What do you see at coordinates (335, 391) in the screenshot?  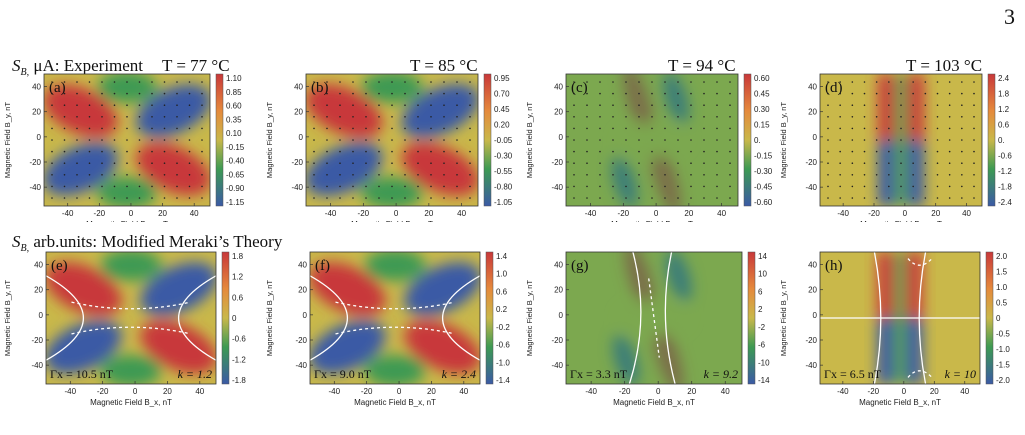 I see `x-tick-label: -40` at bounding box center [335, 391].